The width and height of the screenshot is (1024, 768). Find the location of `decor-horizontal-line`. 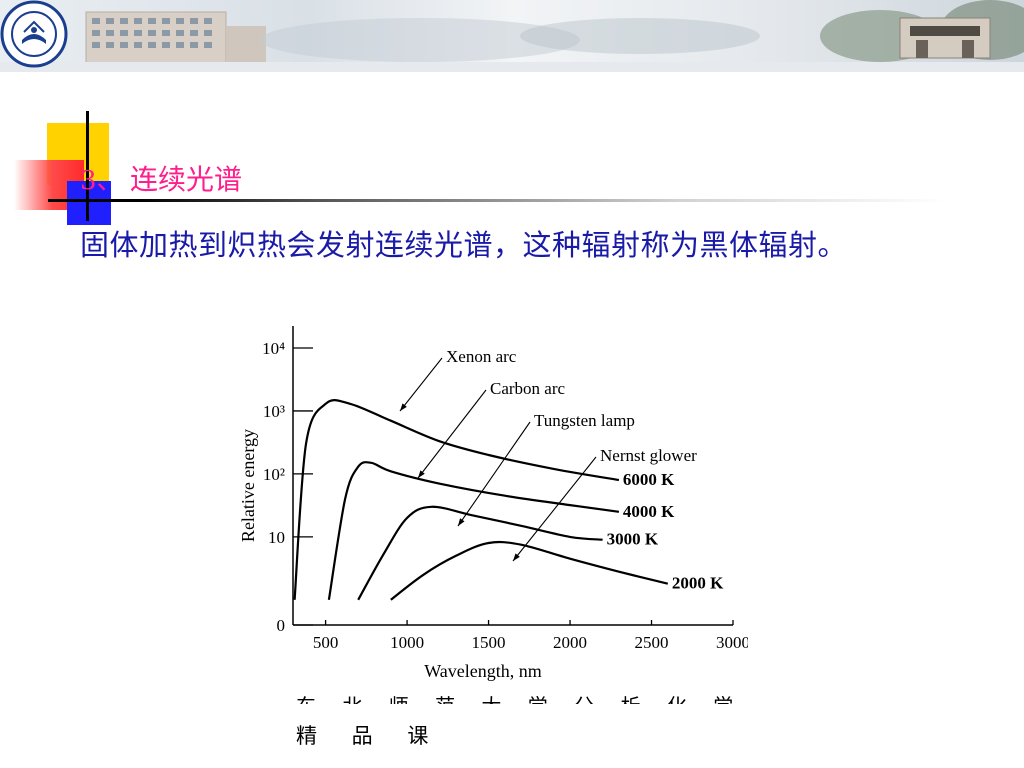

decor-horizontal-line is located at coordinates (498, 200).